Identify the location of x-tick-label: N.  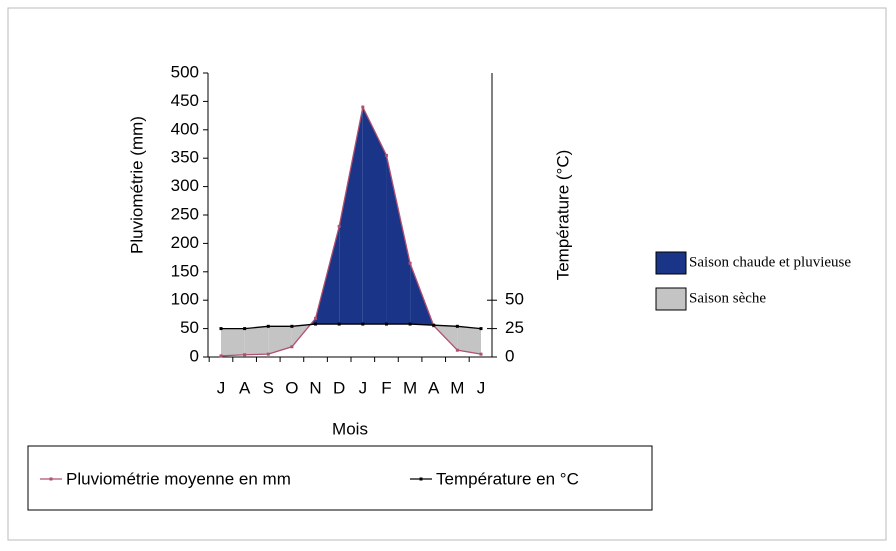
(315, 387).